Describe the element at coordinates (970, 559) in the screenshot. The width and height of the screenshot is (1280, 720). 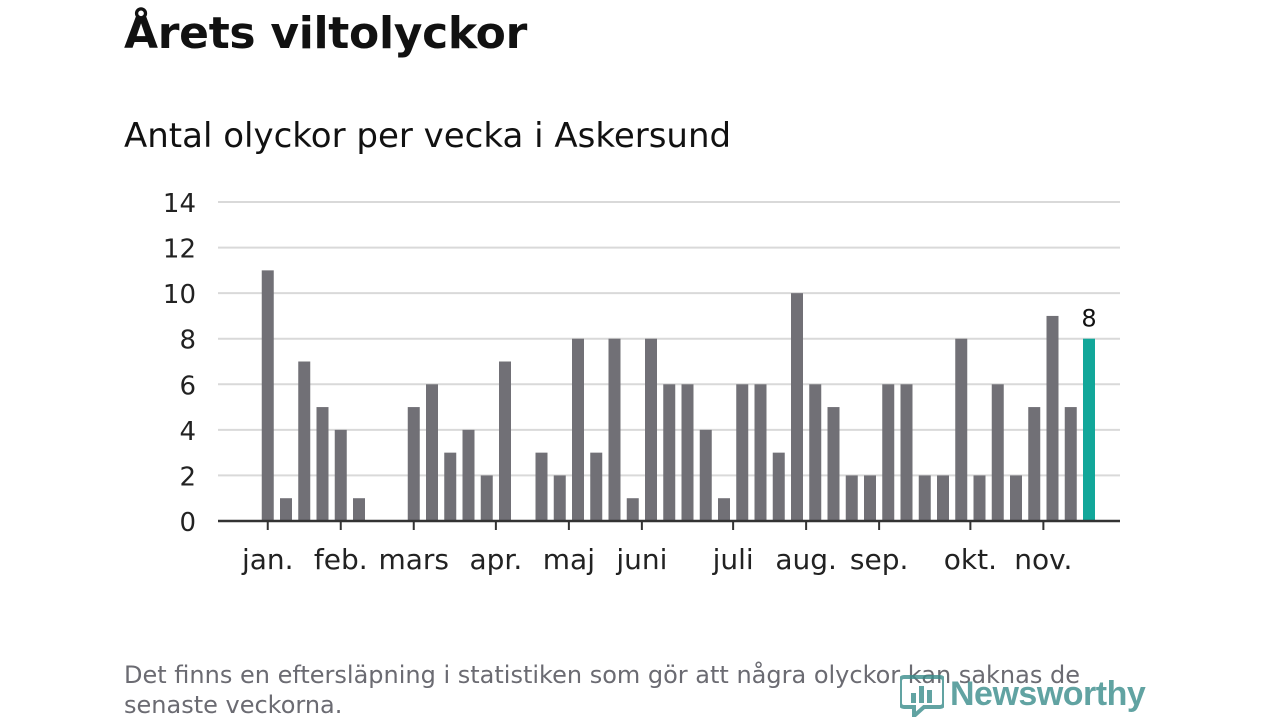
I see `x-tick-label: okt.` at that location.